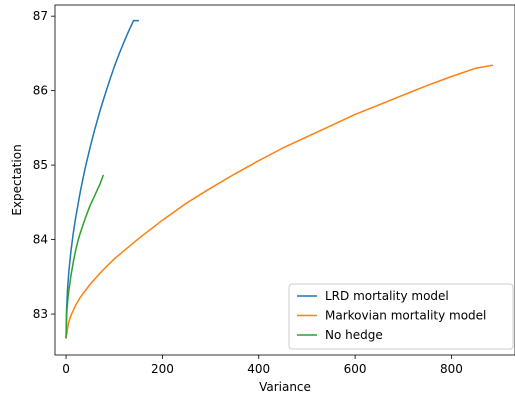 The width and height of the screenshot is (515, 396). Describe the element at coordinates (405, 316) in the screenshot. I see `legend-label-2: Markovian mortality model` at that location.